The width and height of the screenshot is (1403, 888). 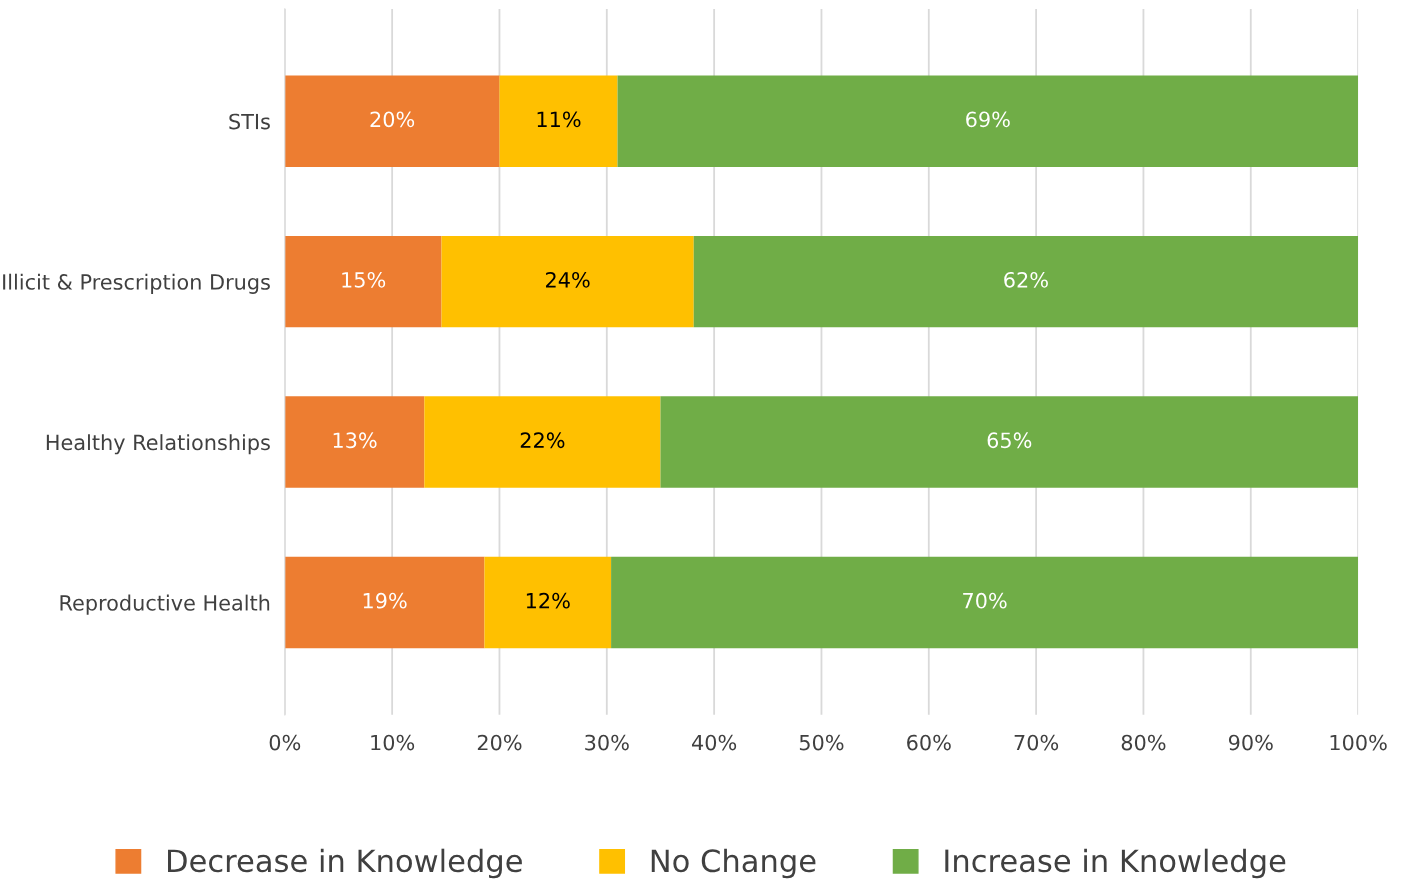 I want to click on data-label: 11%, so click(x=559, y=119).